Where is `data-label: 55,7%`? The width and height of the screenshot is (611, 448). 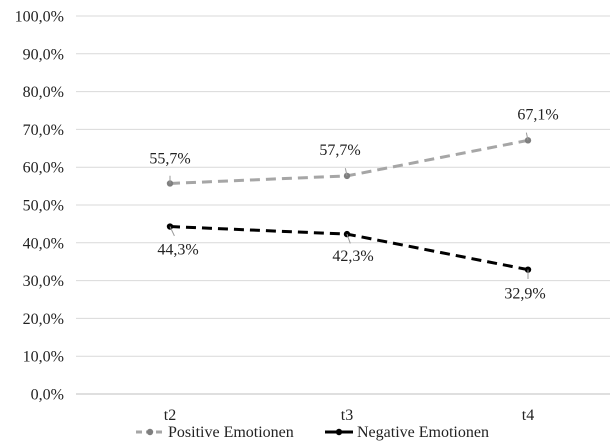
data-label: 55,7% is located at coordinates (169, 158).